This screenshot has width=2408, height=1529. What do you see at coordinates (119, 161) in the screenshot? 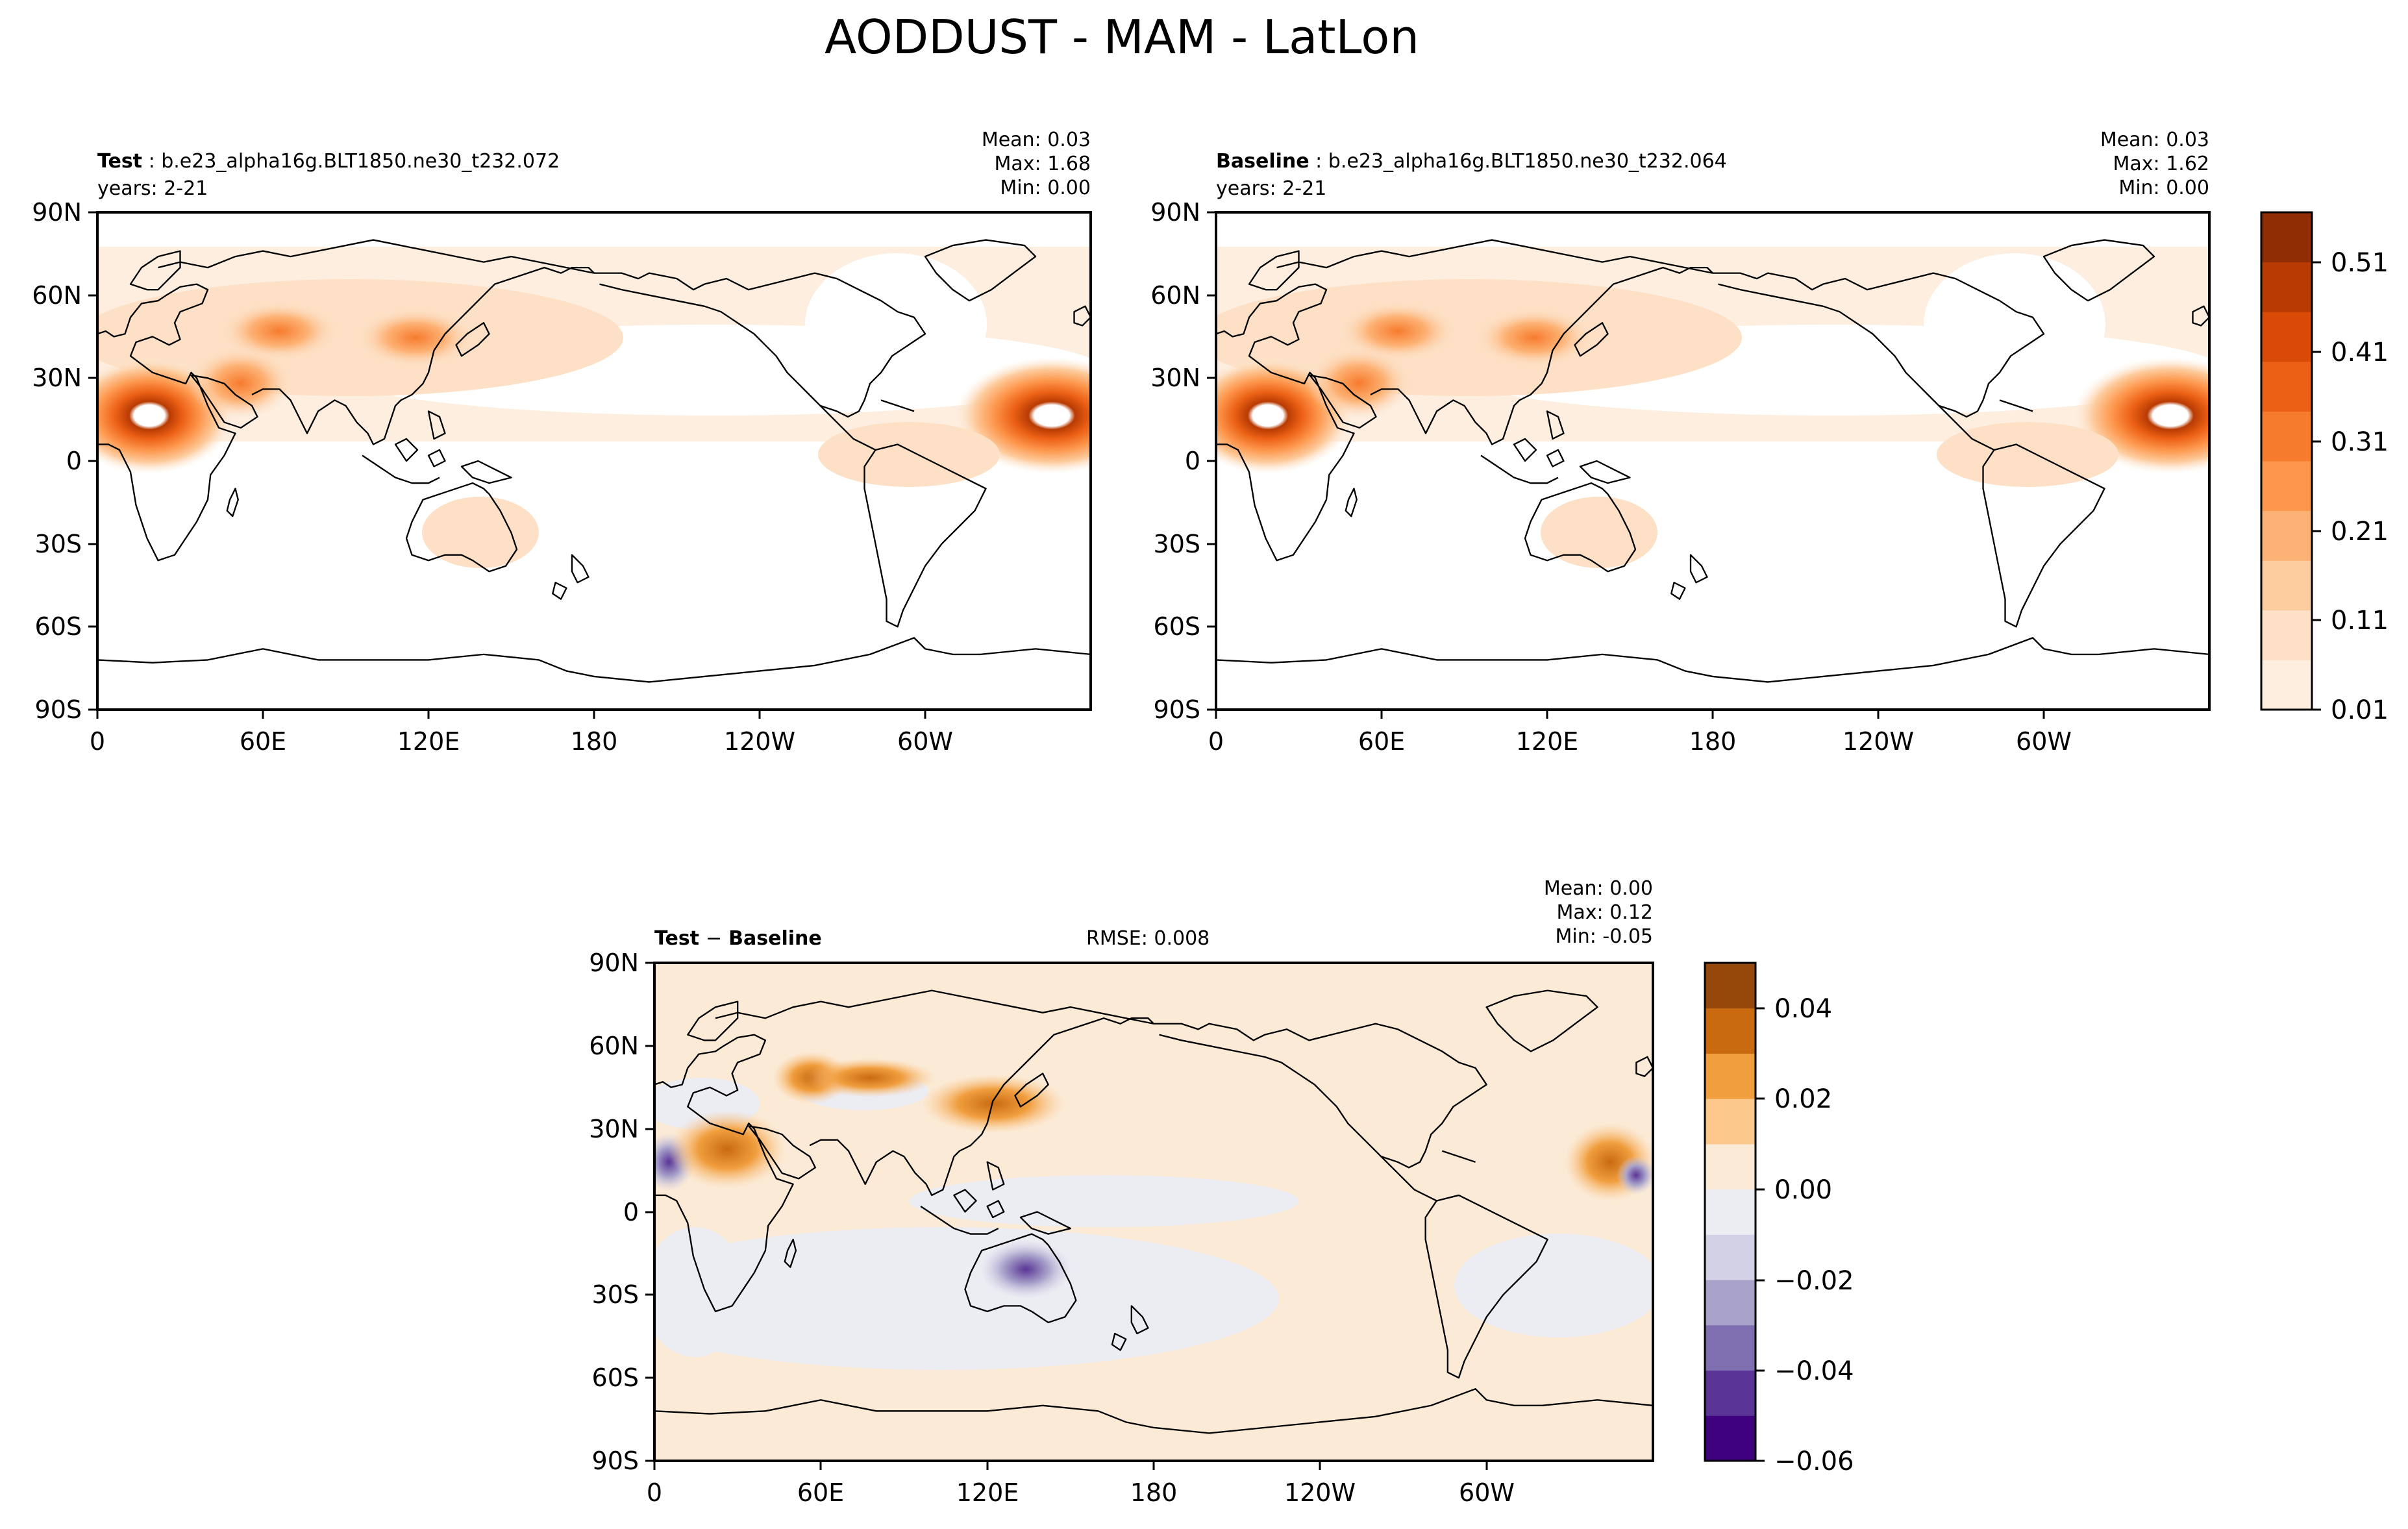
I see `panel-label: Test` at bounding box center [119, 161].